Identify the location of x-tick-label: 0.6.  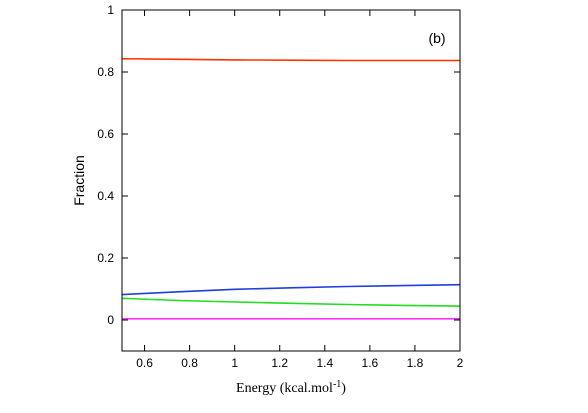
(144, 363).